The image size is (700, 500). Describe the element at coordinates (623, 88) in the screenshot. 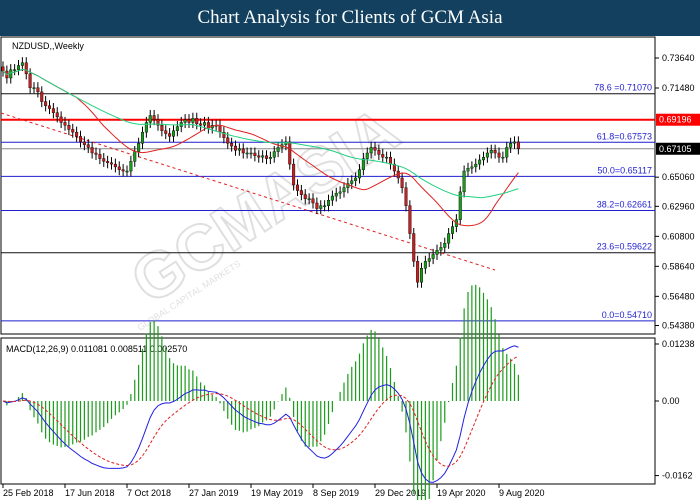

I see `fib-label: 78.6 =0.71070` at that location.